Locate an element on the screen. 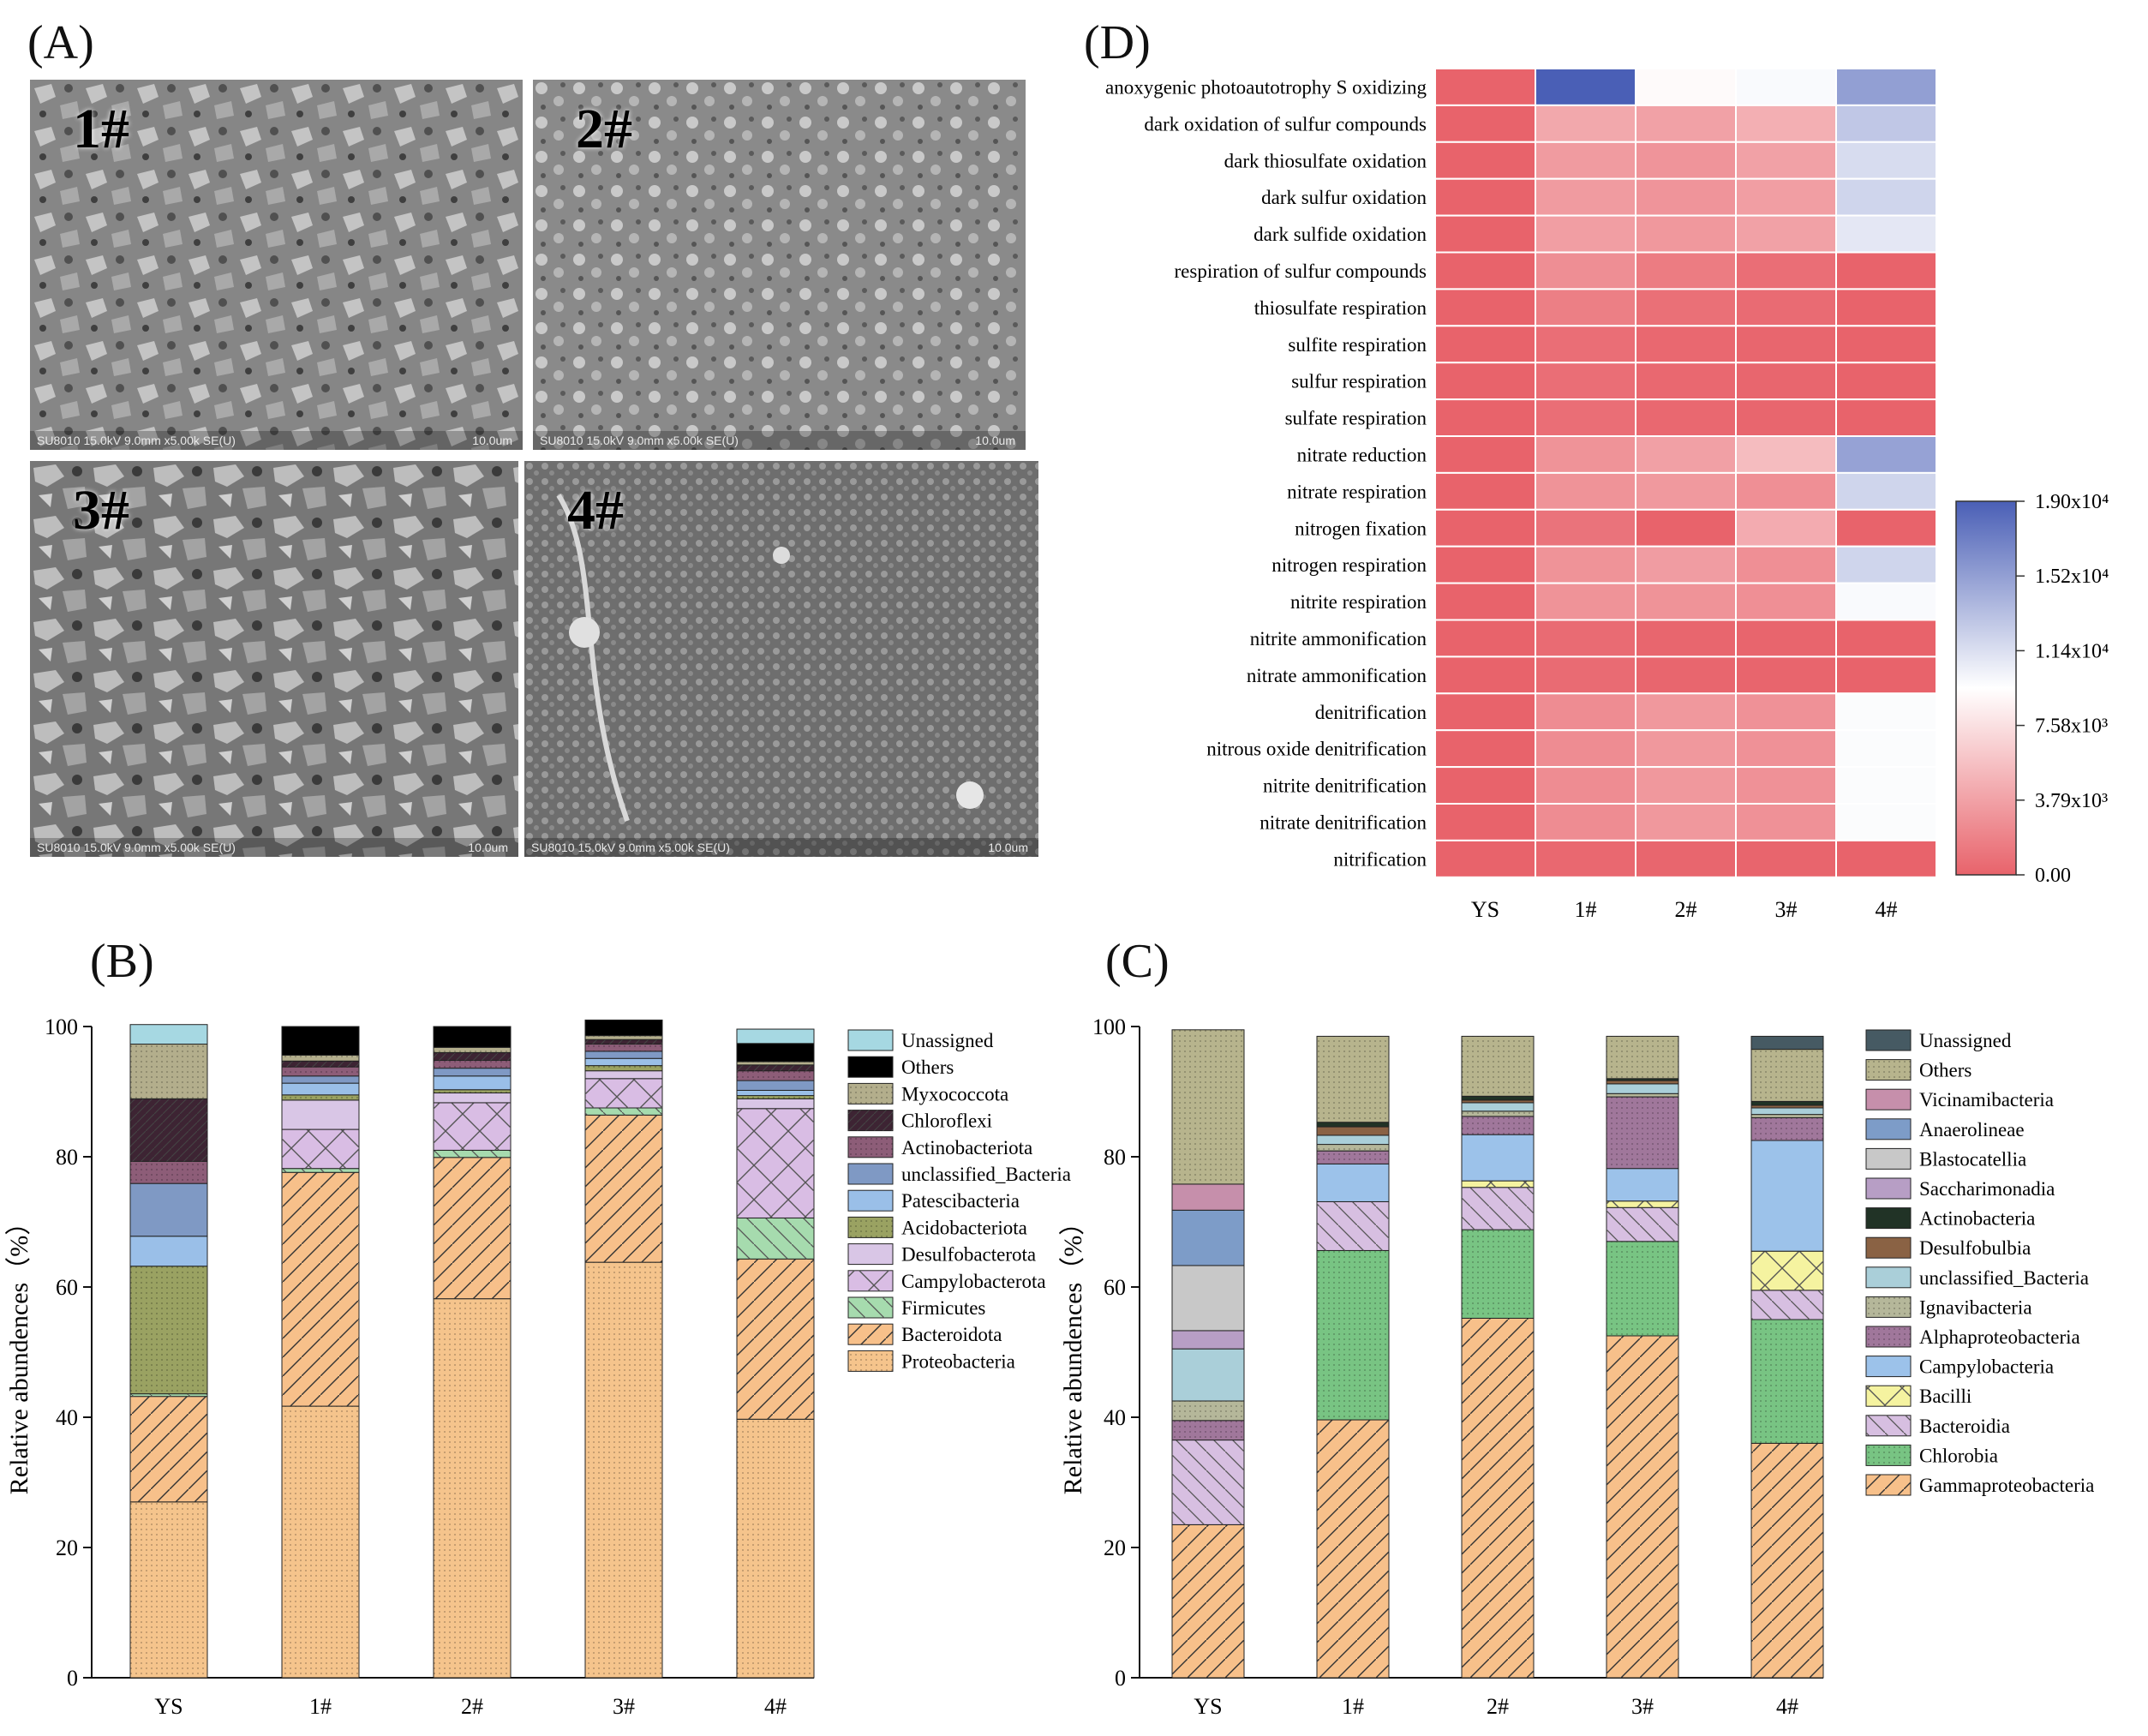 The width and height of the screenshot is (2148, 1736). panel-label-c: (C) is located at coordinates (1137, 961).